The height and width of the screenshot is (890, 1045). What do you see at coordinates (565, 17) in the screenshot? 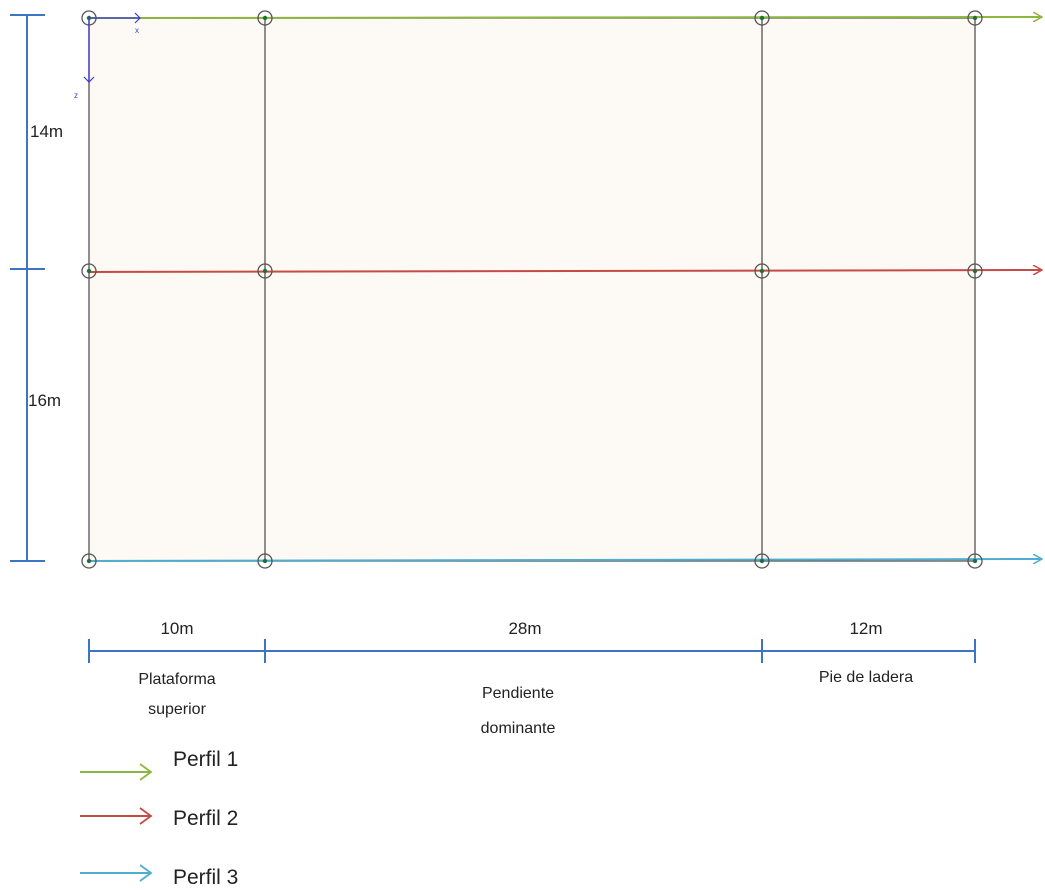
I see `profile-1-line` at bounding box center [565, 17].